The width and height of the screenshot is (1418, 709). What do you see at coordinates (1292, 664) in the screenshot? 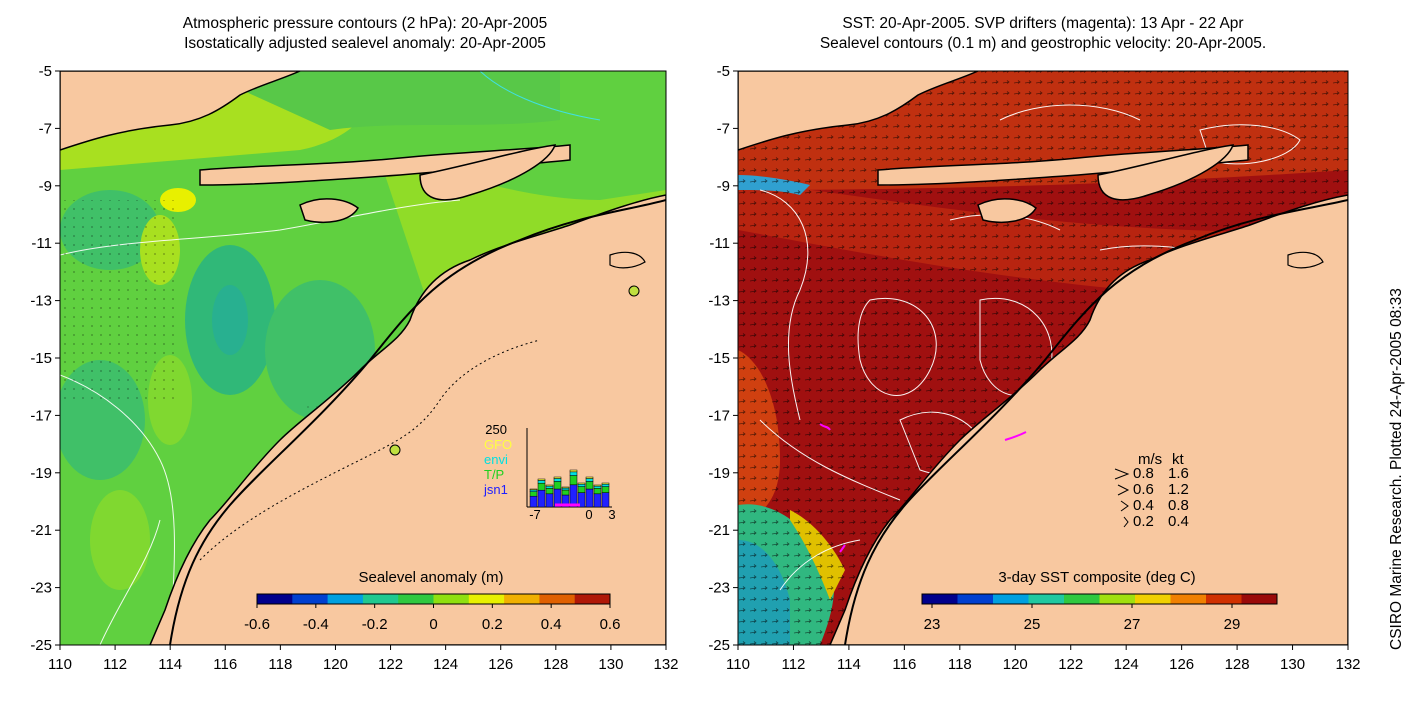
I see `right-lon-label: 130` at bounding box center [1292, 664].